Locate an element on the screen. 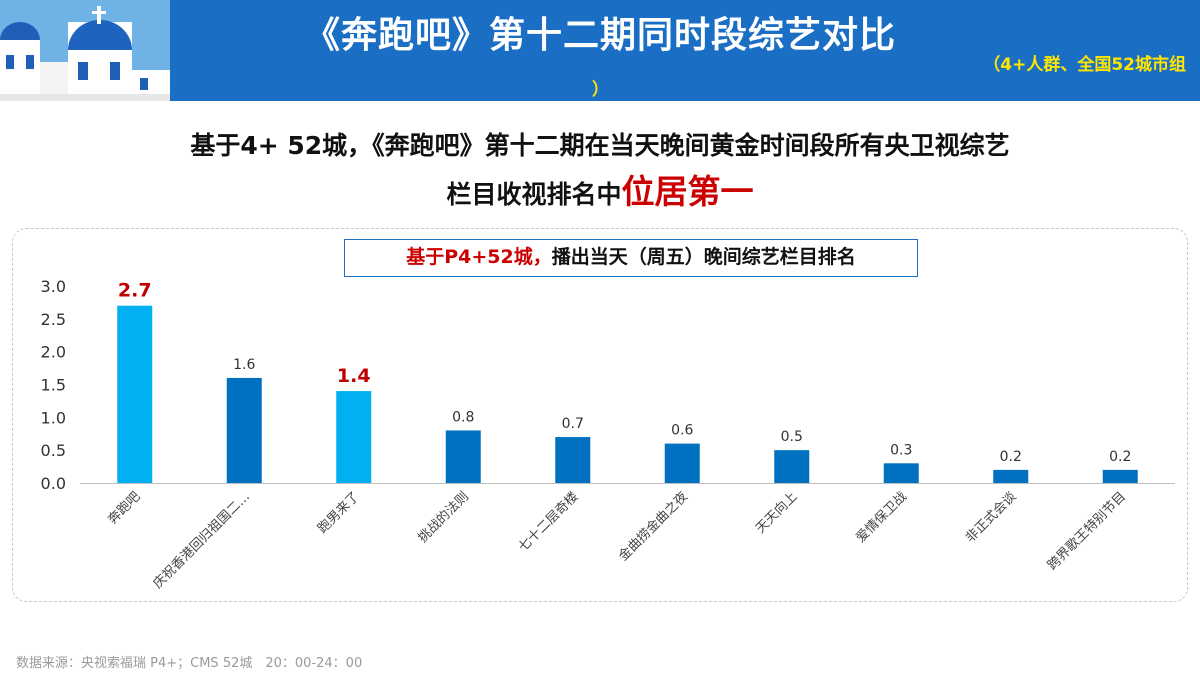  category-label: 跑男来了 is located at coordinates (338, 512).